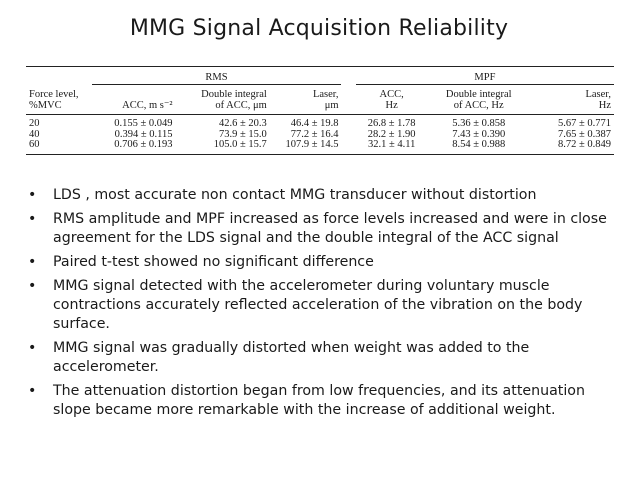 The image size is (638, 478). What do you see at coordinates (143, 123) in the screenshot?
I see `table-cell: 0.155 ± 0.049` at bounding box center [143, 123].